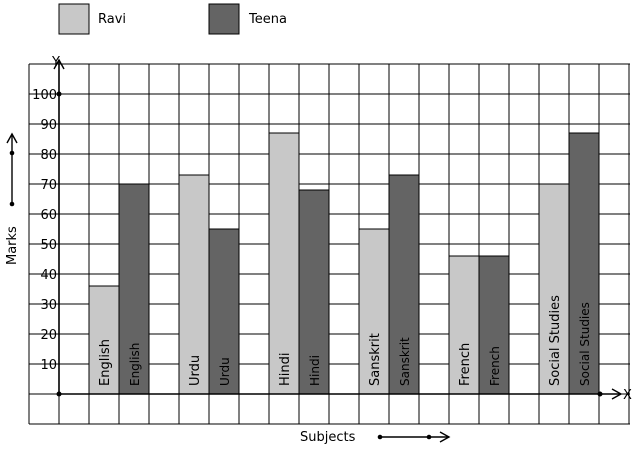  I want to click on legend-swatch-ravi, so click(74, 19).